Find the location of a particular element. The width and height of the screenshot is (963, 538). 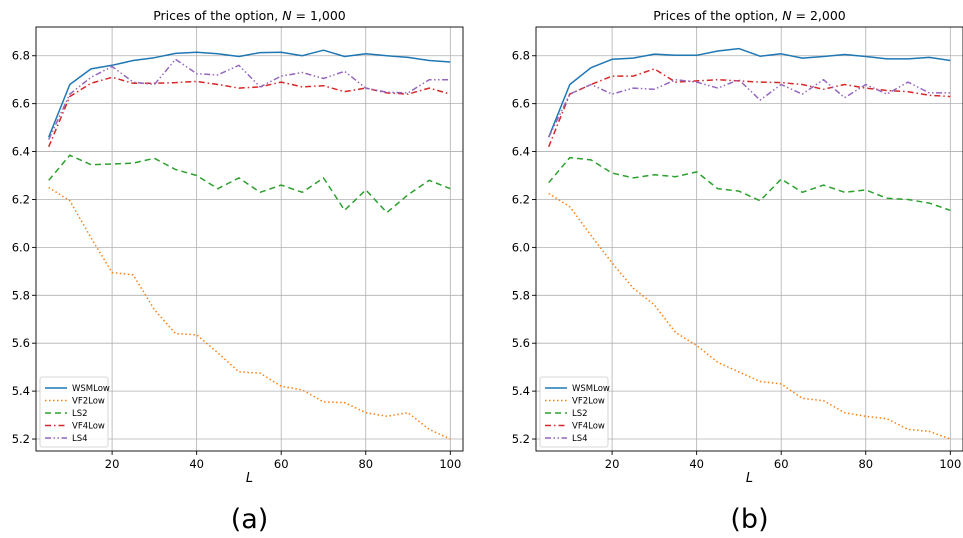

panel-label: (b) is located at coordinates (749, 519).